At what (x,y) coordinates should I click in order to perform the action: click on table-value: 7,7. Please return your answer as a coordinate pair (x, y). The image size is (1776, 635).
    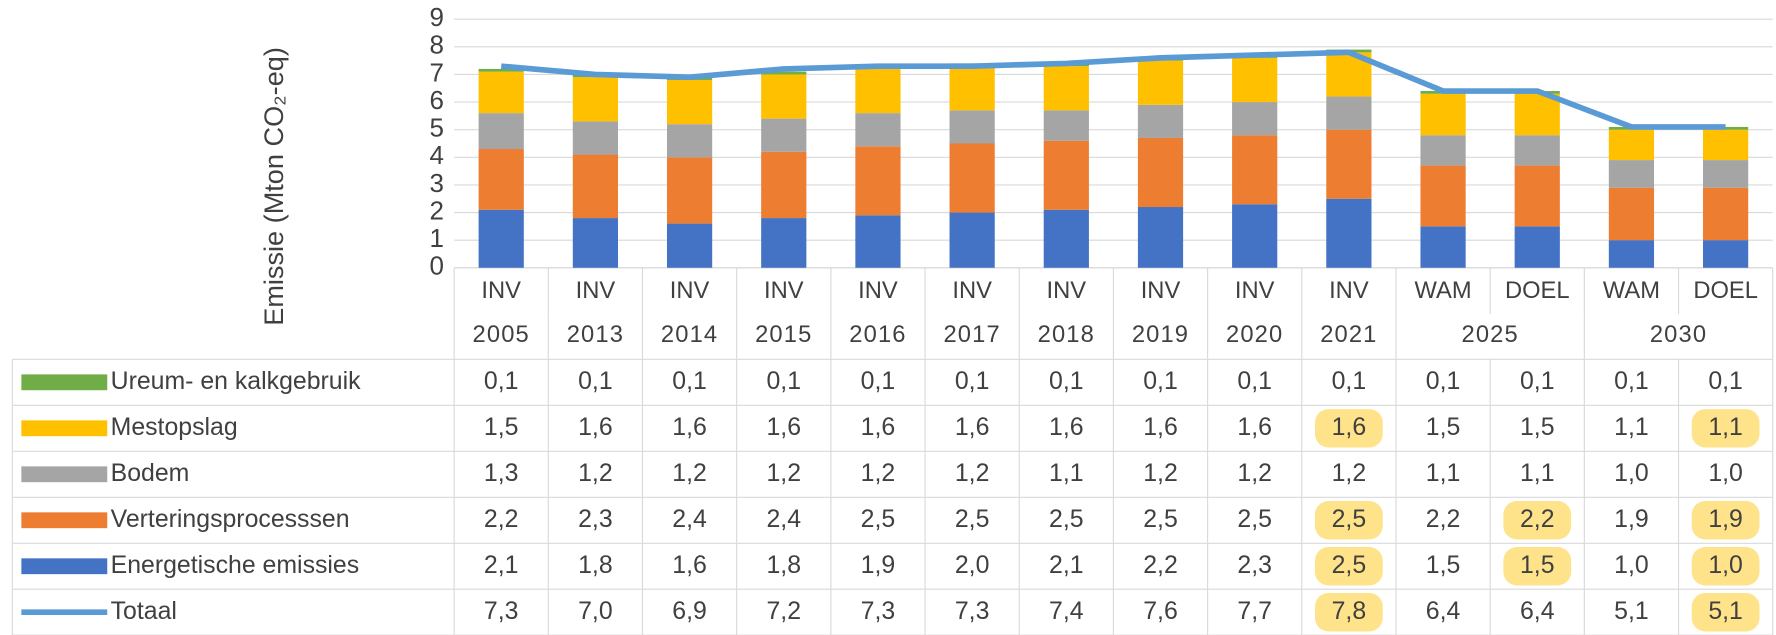
    Looking at the image, I should click on (1254, 611).